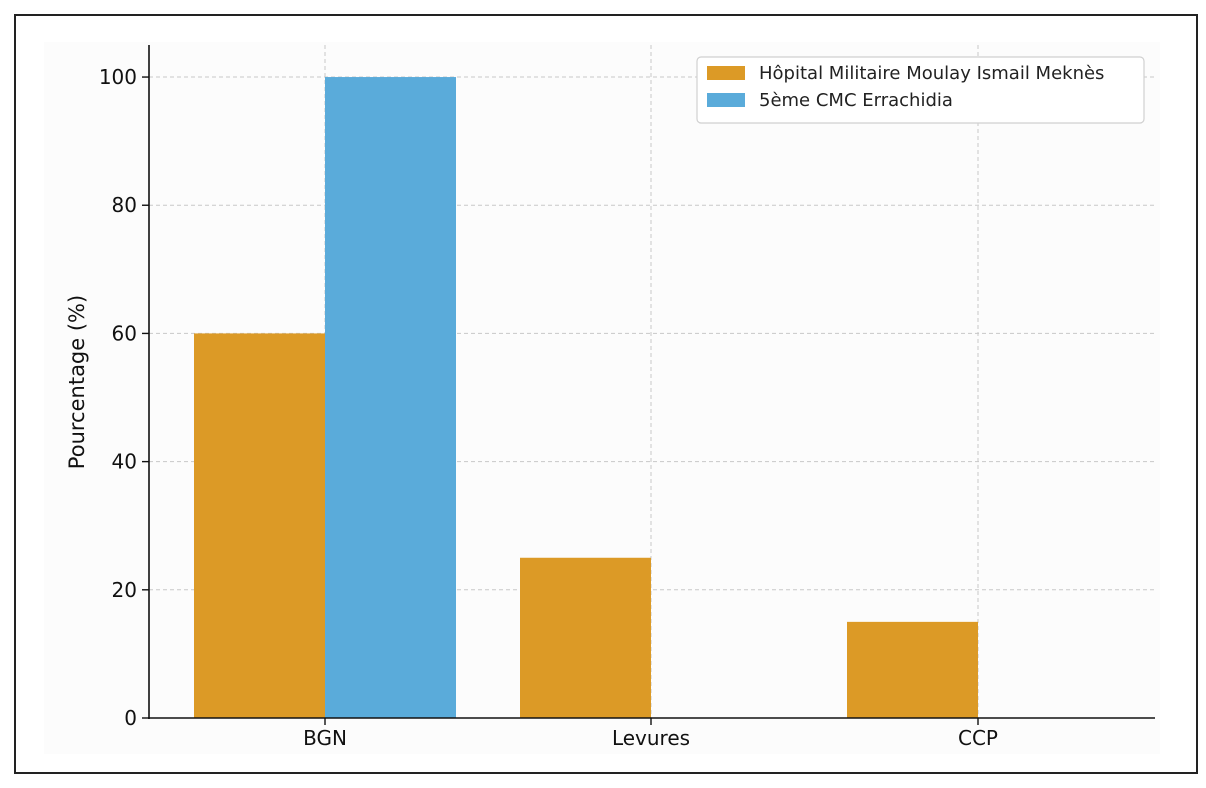  Describe the element at coordinates (124, 462) in the screenshot. I see `y-tick-label: 40` at that location.